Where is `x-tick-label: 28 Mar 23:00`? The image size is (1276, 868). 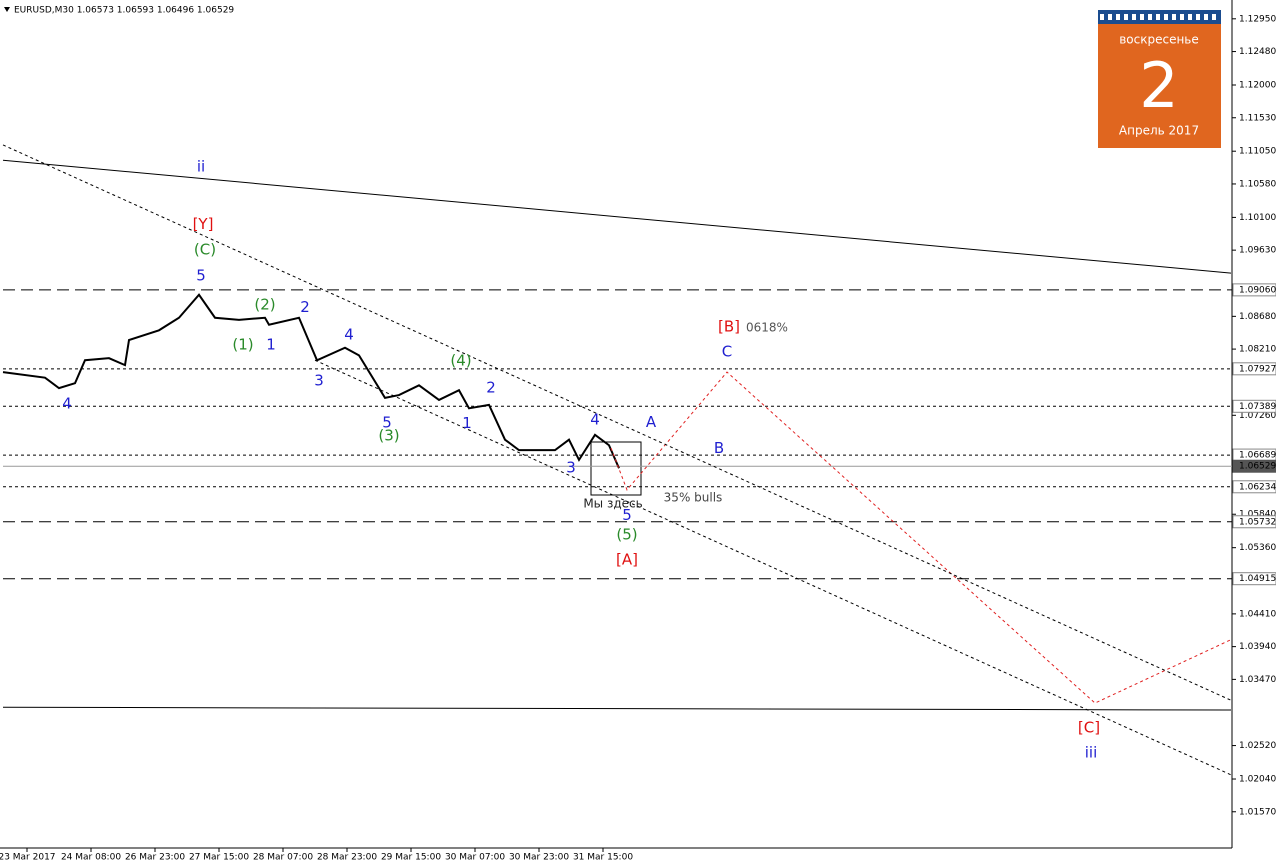
x-tick-label: 28 Mar 23:00 is located at coordinates (347, 858).